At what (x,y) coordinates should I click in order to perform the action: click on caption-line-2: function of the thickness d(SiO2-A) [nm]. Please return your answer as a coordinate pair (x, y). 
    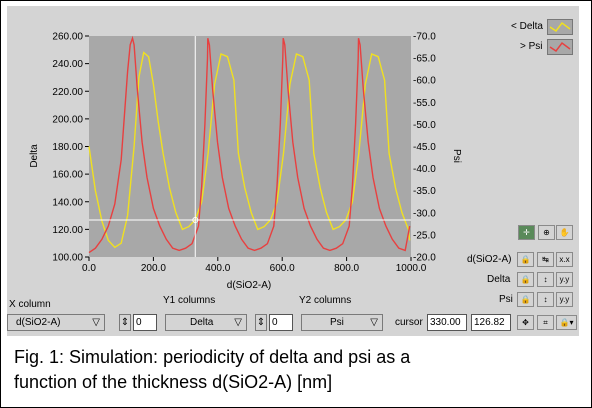
    Looking at the image, I should click on (173, 382).